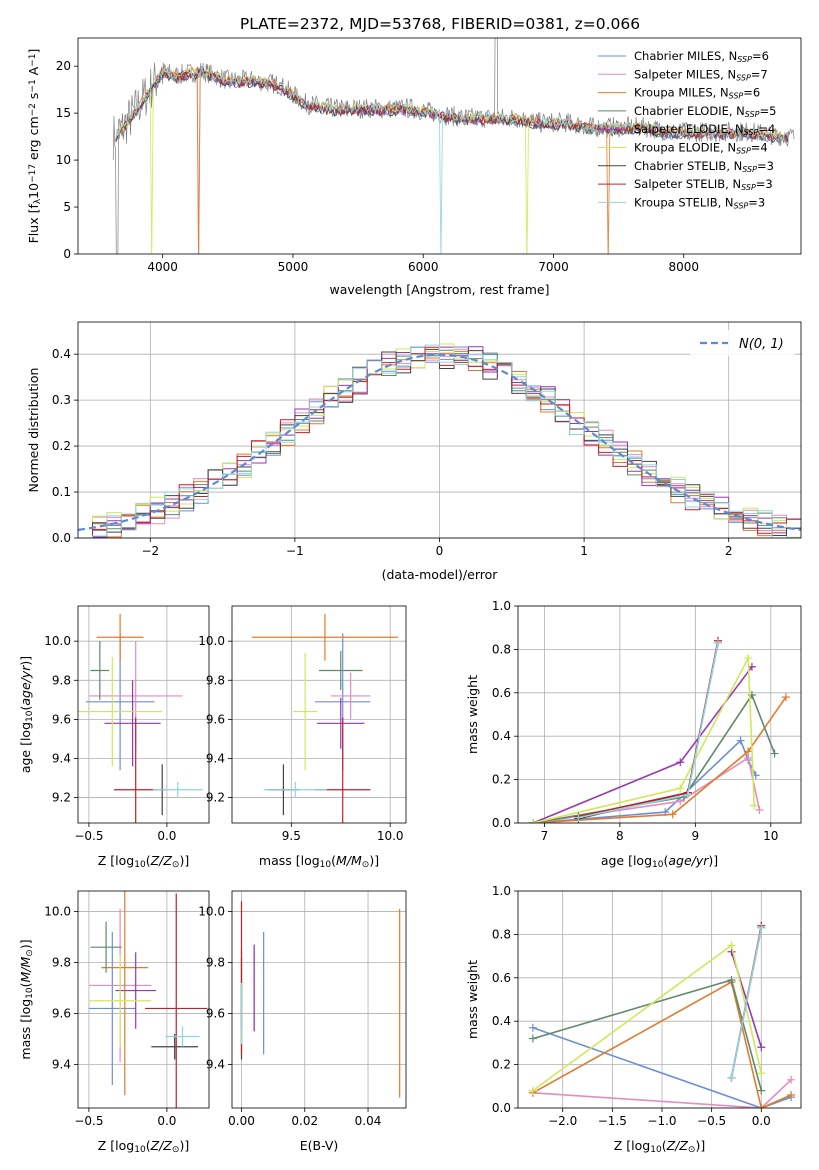 The image size is (819, 1170). What do you see at coordinates (241, 1121) in the screenshot?
I see `x-tick-label: 0.00` at bounding box center [241, 1121].